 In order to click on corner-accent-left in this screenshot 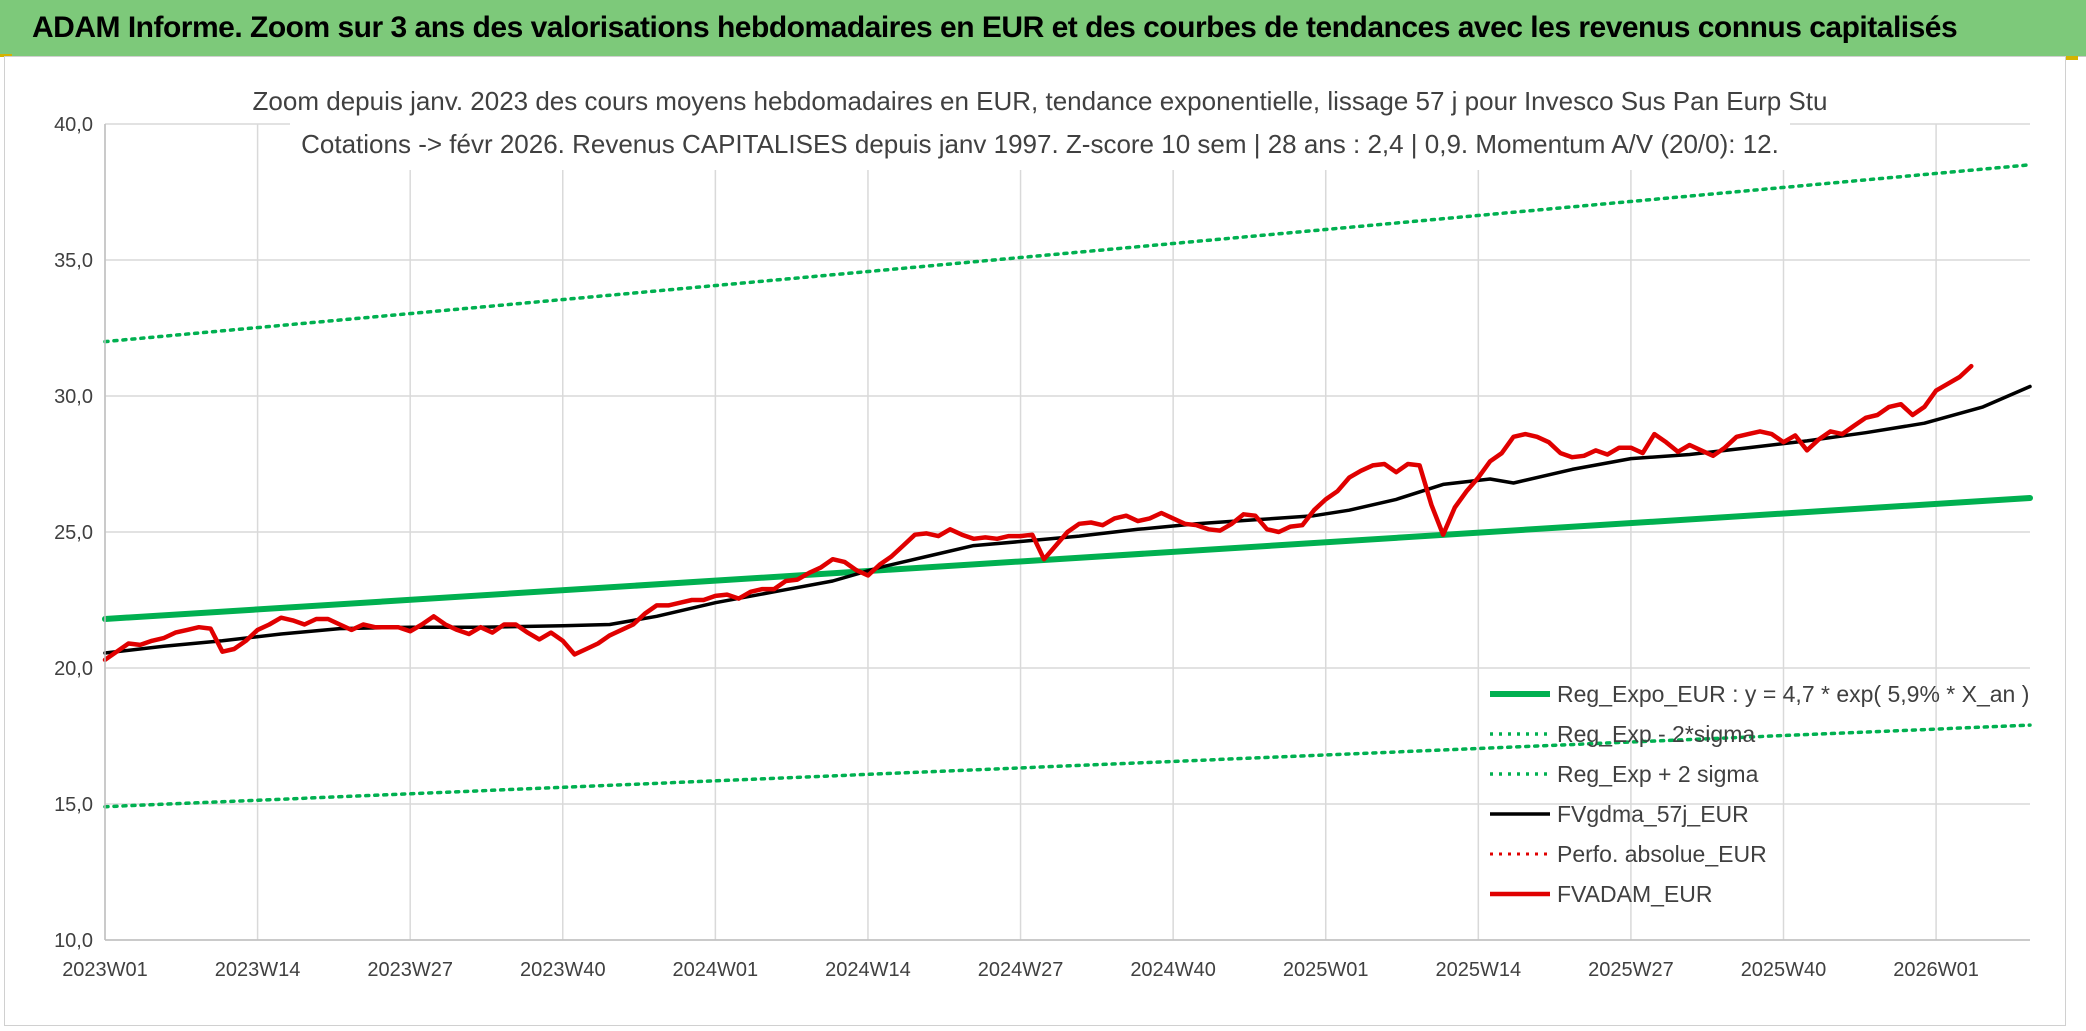, I will do `click(6, 55)`.